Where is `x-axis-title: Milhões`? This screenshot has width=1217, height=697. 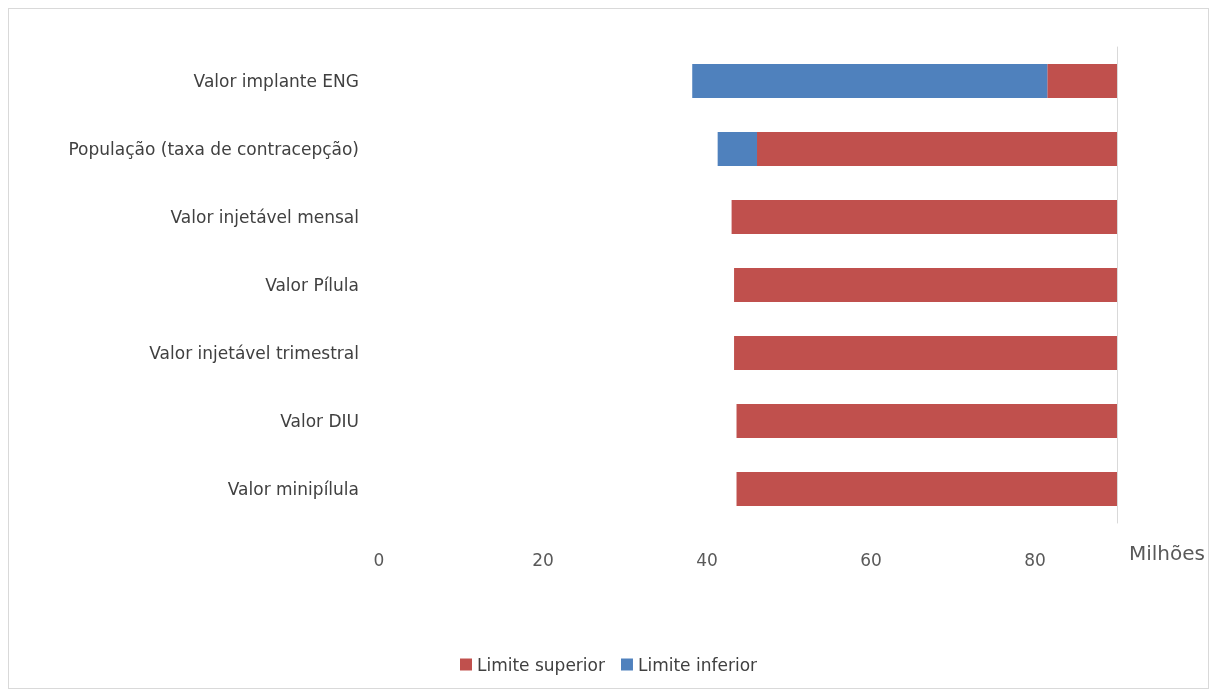 x-axis-title: Milhões is located at coordinates (1167, 553).